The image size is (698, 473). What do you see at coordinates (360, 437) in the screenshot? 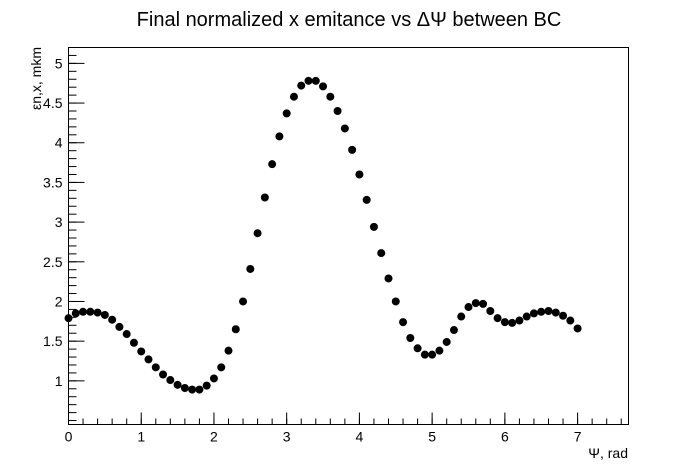
I see `x-tick-label: 4` at bounding box center [360, 437].